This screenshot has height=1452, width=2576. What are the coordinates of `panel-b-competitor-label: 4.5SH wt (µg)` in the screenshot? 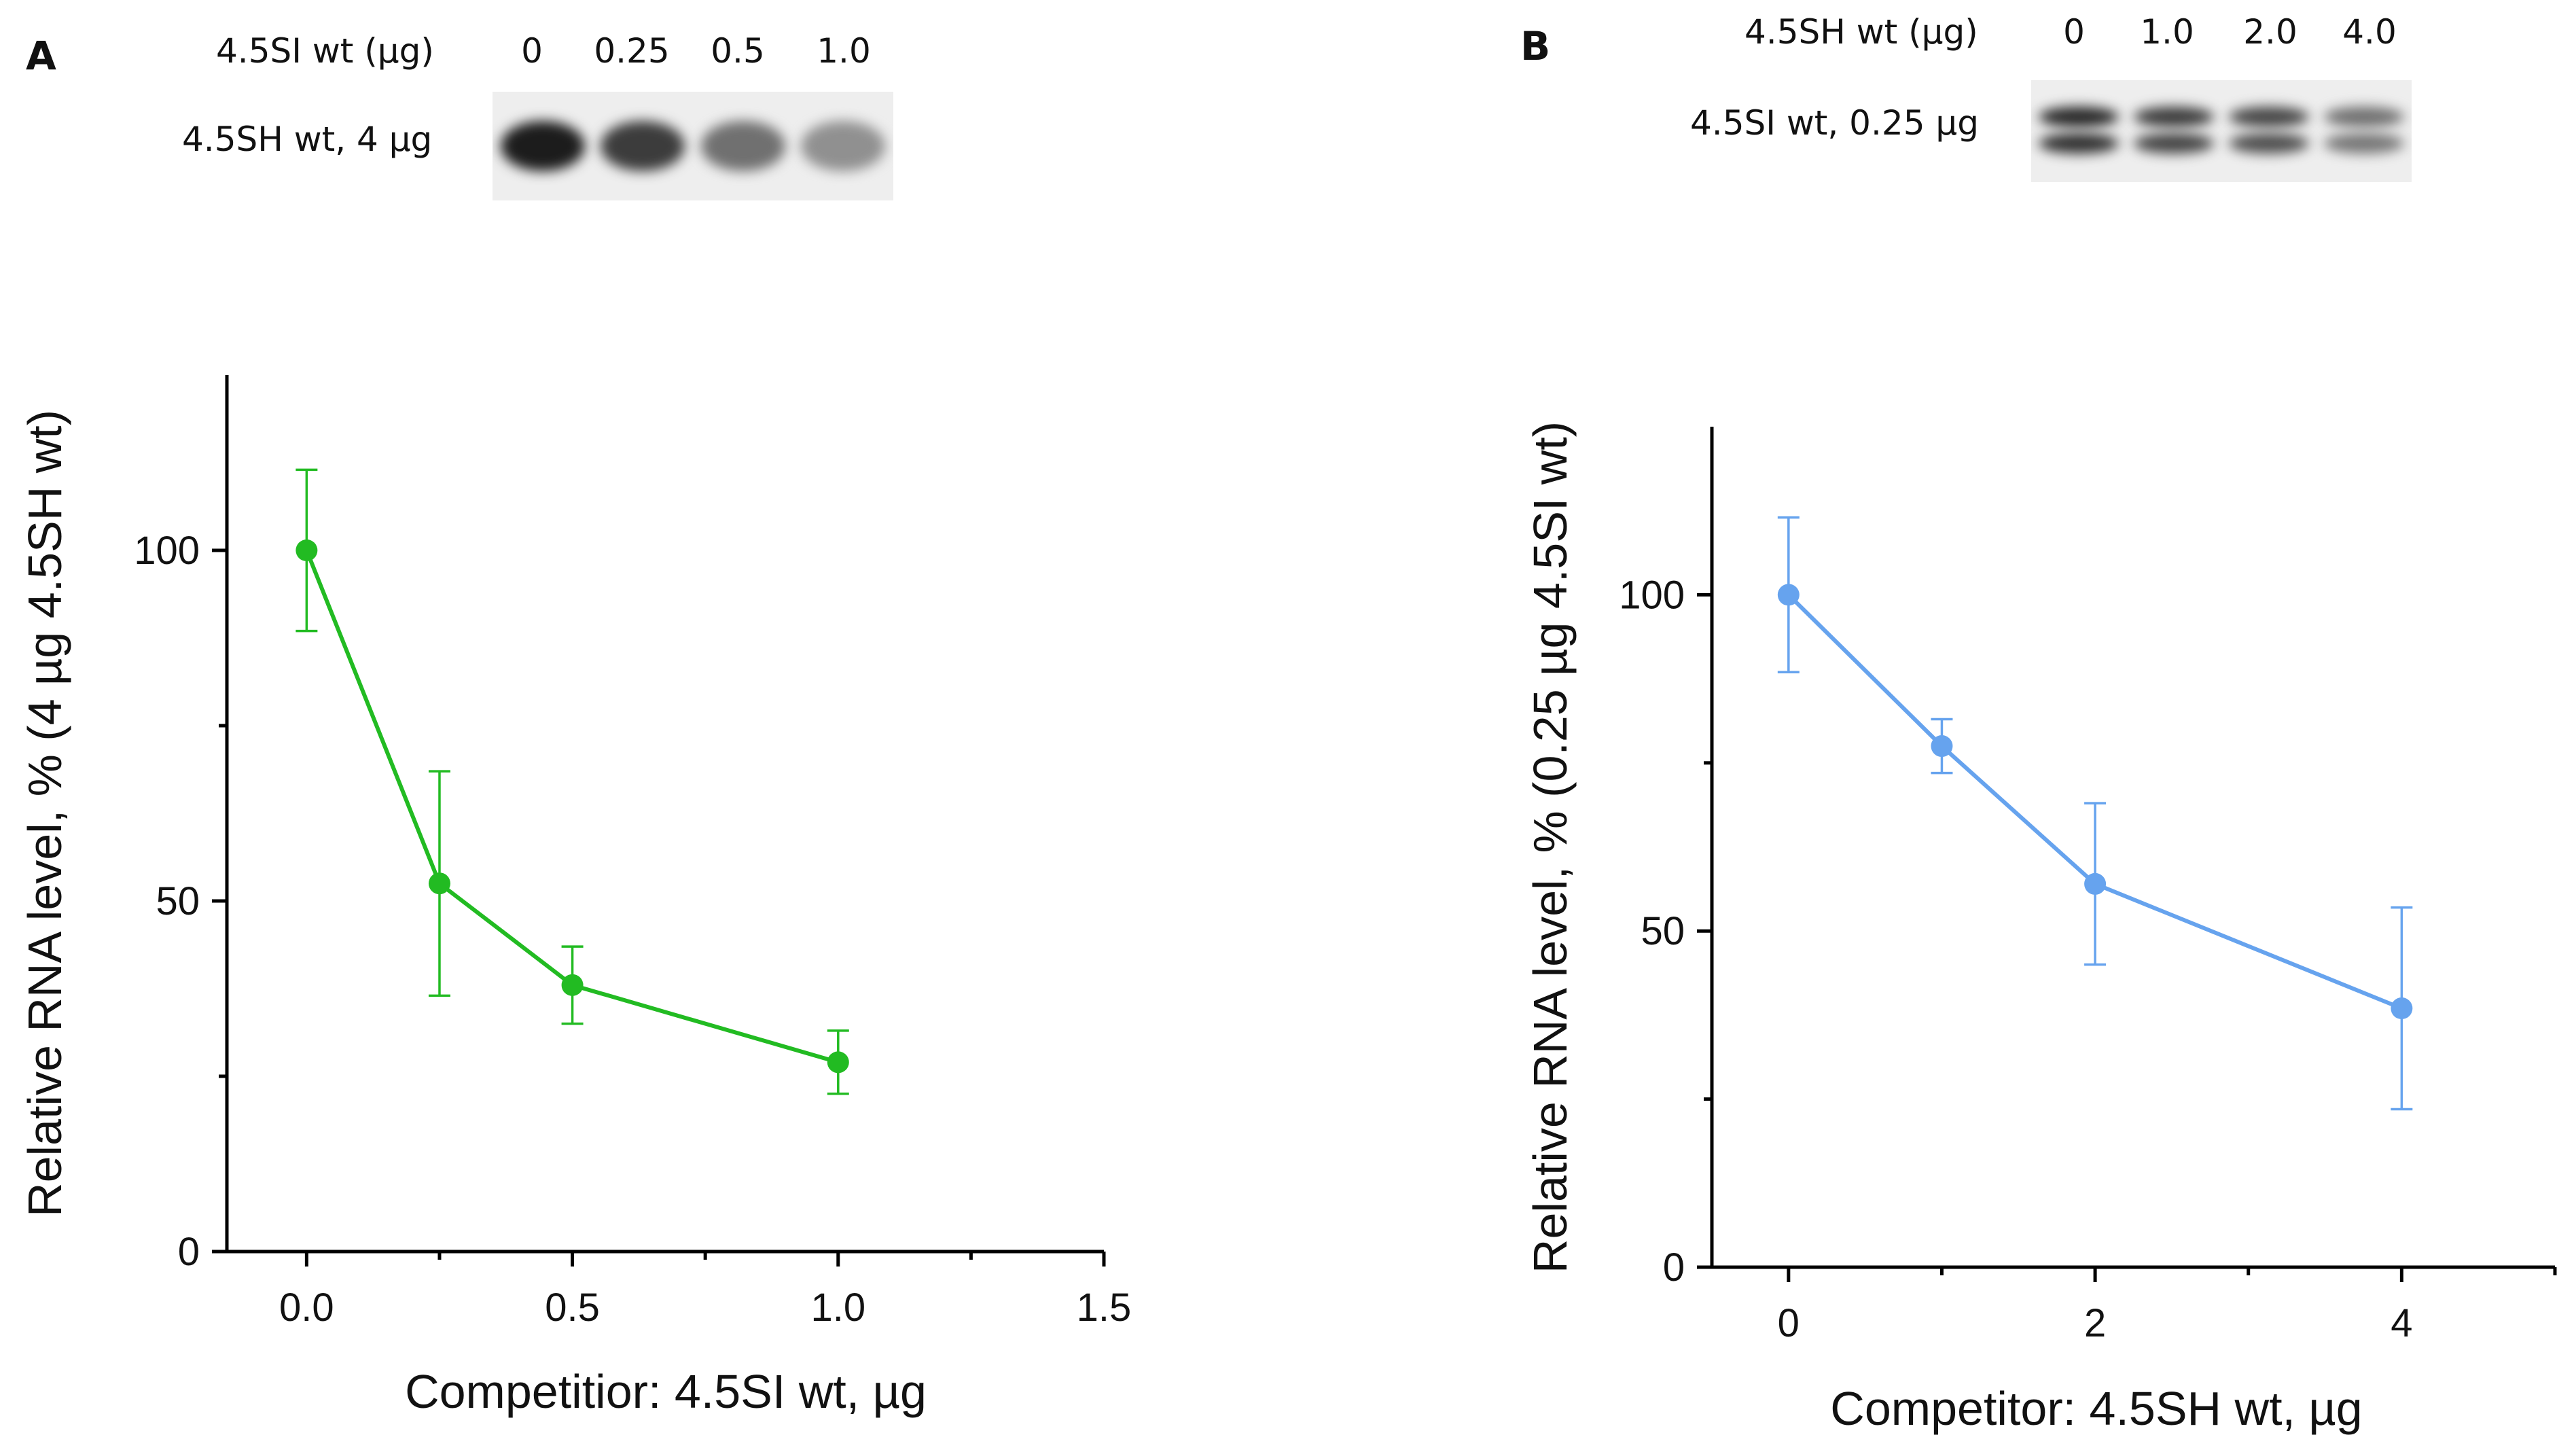 It's located at (1861, 32).